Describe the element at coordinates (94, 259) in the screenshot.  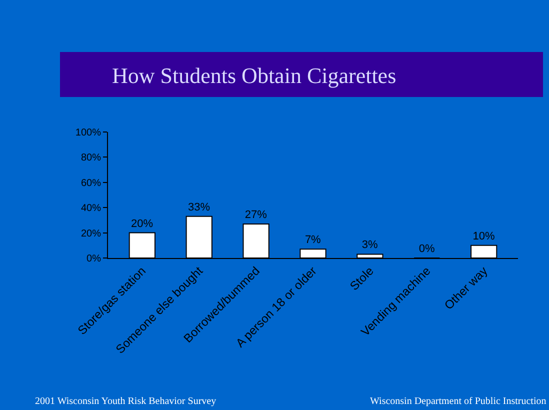
I see `y-tick-label: 0%` at that location.